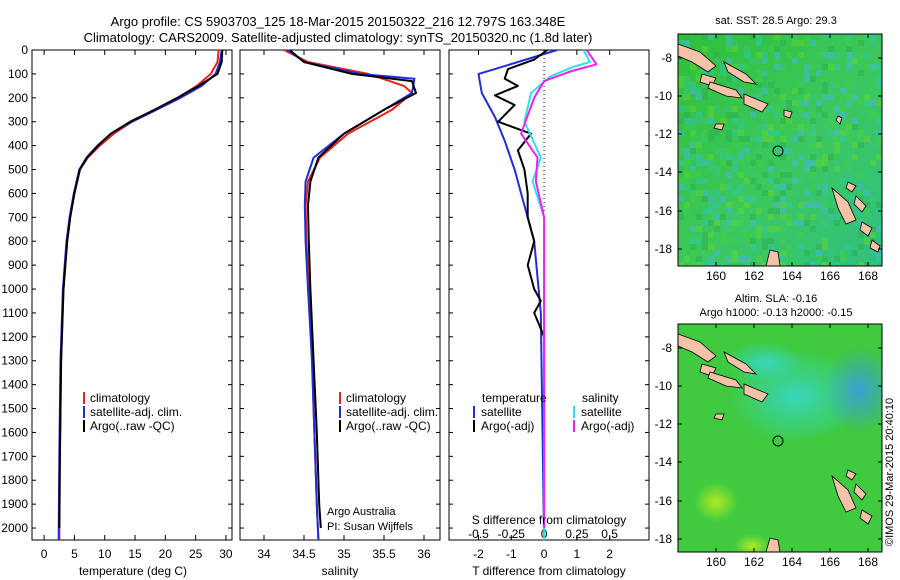 This screenshot has height=580, width=900. I want to click on x-tick-label: 10, so click(105, 554).